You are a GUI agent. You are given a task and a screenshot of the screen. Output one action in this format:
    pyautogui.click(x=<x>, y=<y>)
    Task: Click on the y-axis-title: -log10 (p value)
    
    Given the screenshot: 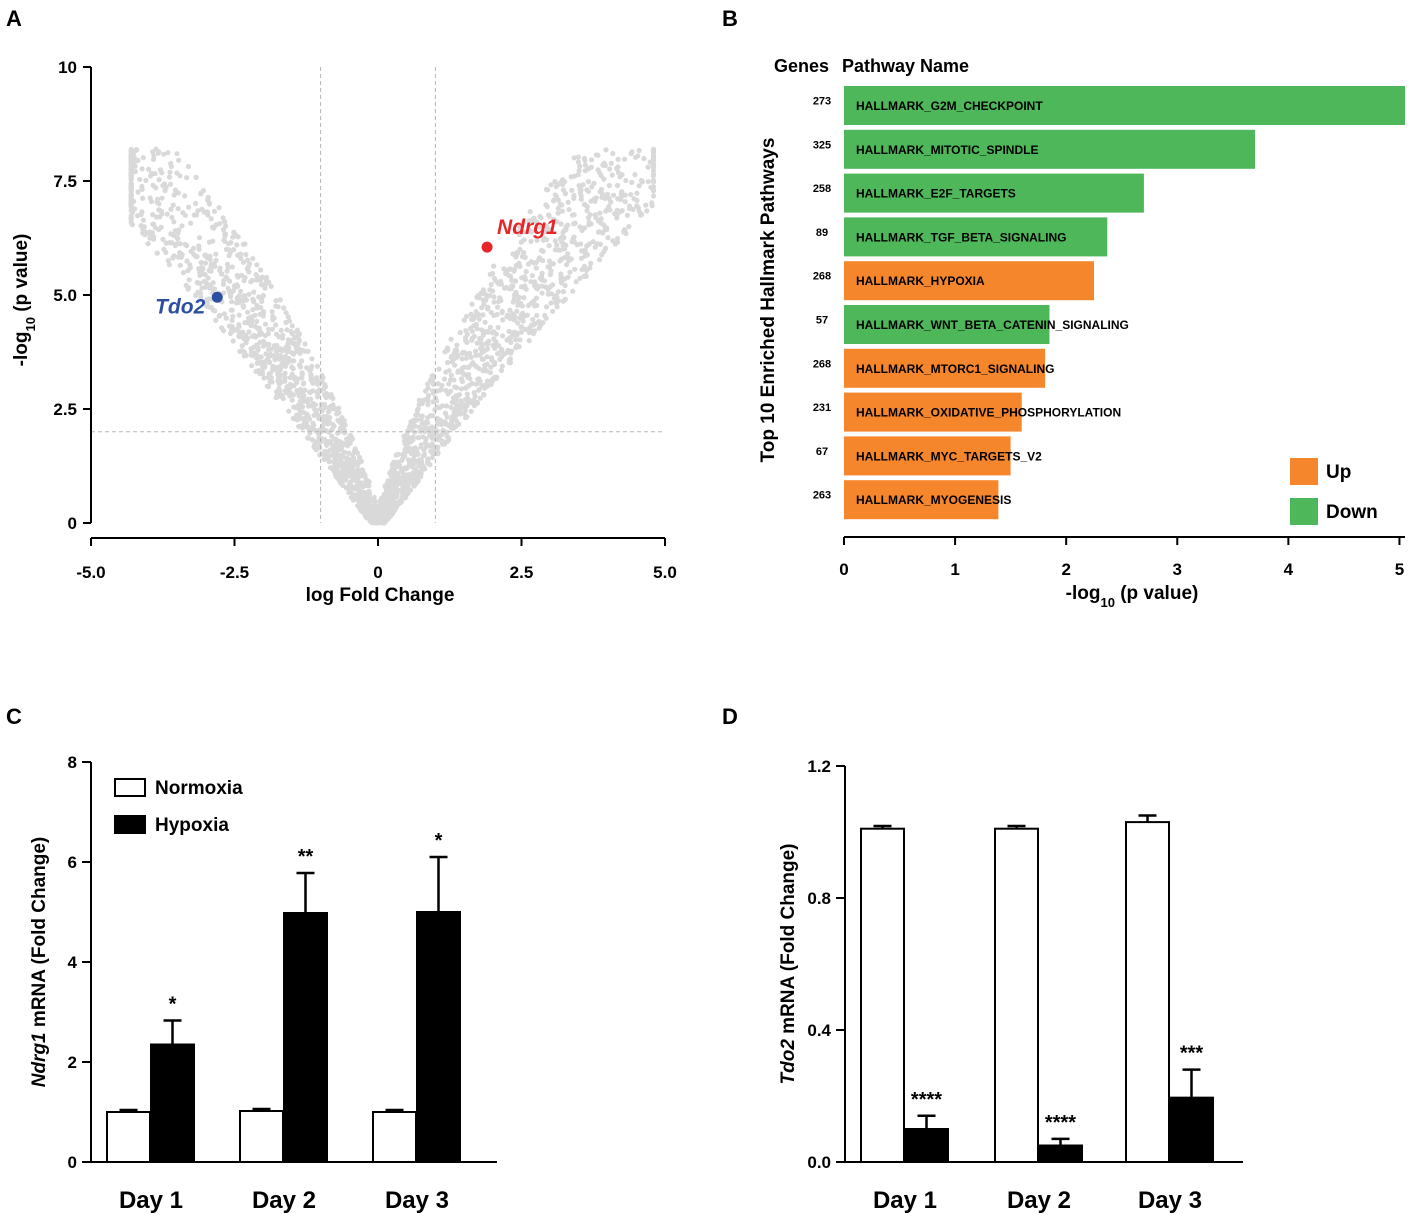 What is the action you would take?
    pyautogui.click(x=24, y=300)
    